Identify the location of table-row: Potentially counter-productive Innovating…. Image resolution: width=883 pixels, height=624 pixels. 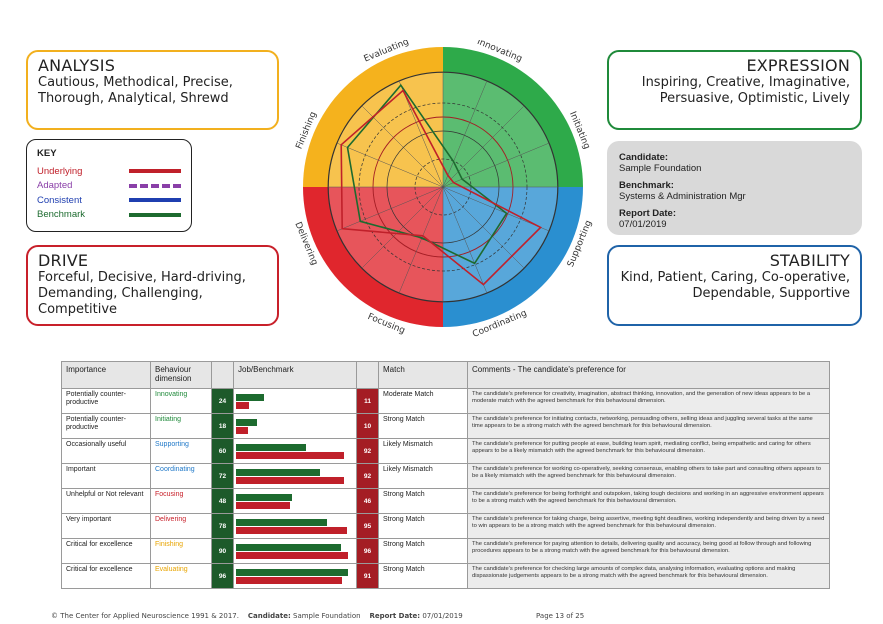
(445, 401).